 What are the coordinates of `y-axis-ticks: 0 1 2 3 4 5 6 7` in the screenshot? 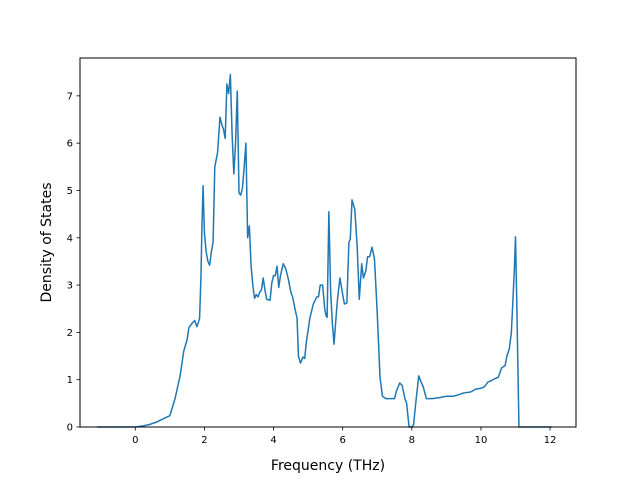 It's located at (73, 262).